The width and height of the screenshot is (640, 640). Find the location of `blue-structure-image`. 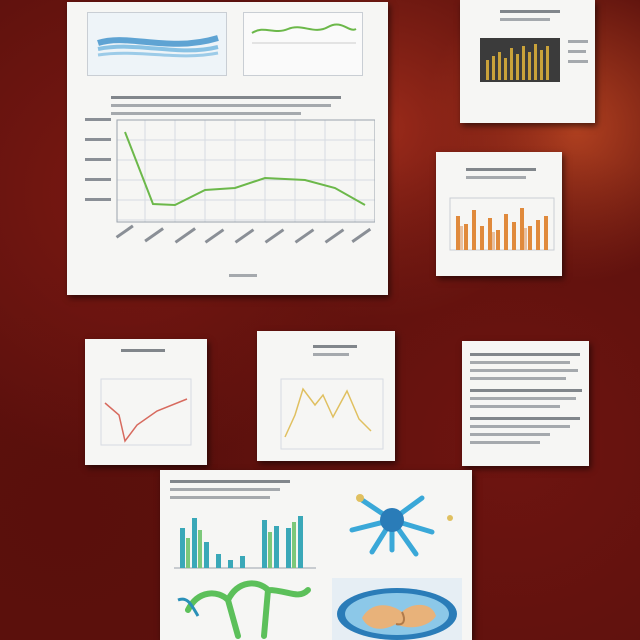

blue-structure-image is located at coordinates (401, 525).